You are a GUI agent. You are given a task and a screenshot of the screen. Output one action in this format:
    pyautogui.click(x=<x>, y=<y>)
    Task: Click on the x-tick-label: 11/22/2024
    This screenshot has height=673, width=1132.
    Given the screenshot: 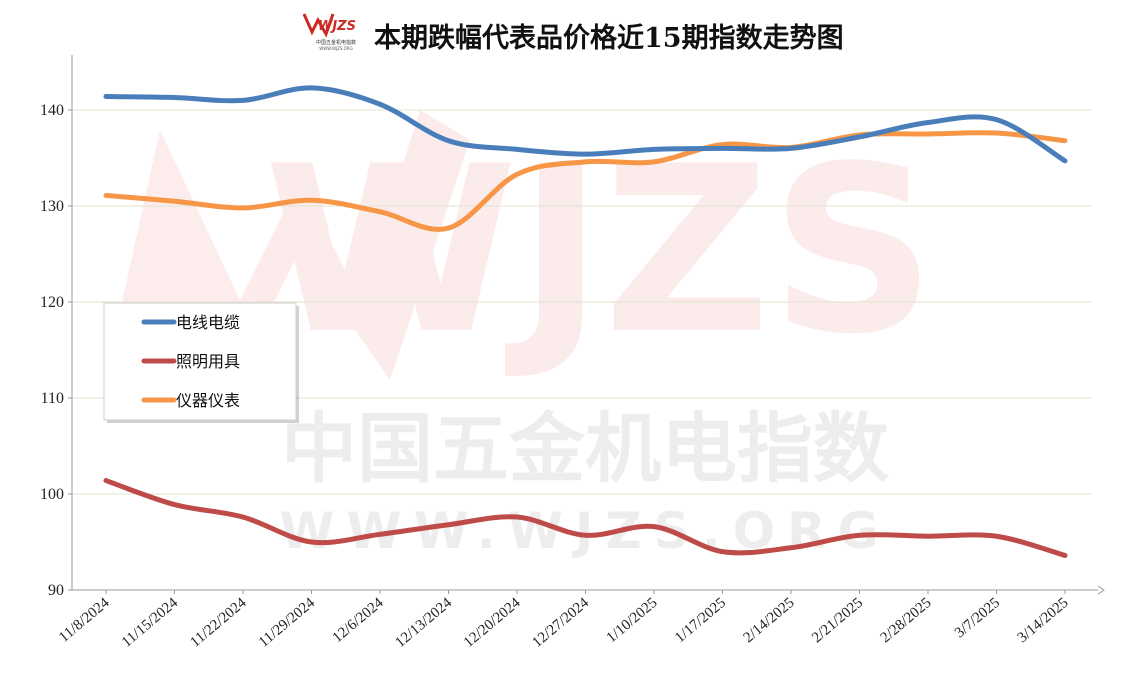 What is the action you would take?
    pyautogui.click(x=218, y=622)
    